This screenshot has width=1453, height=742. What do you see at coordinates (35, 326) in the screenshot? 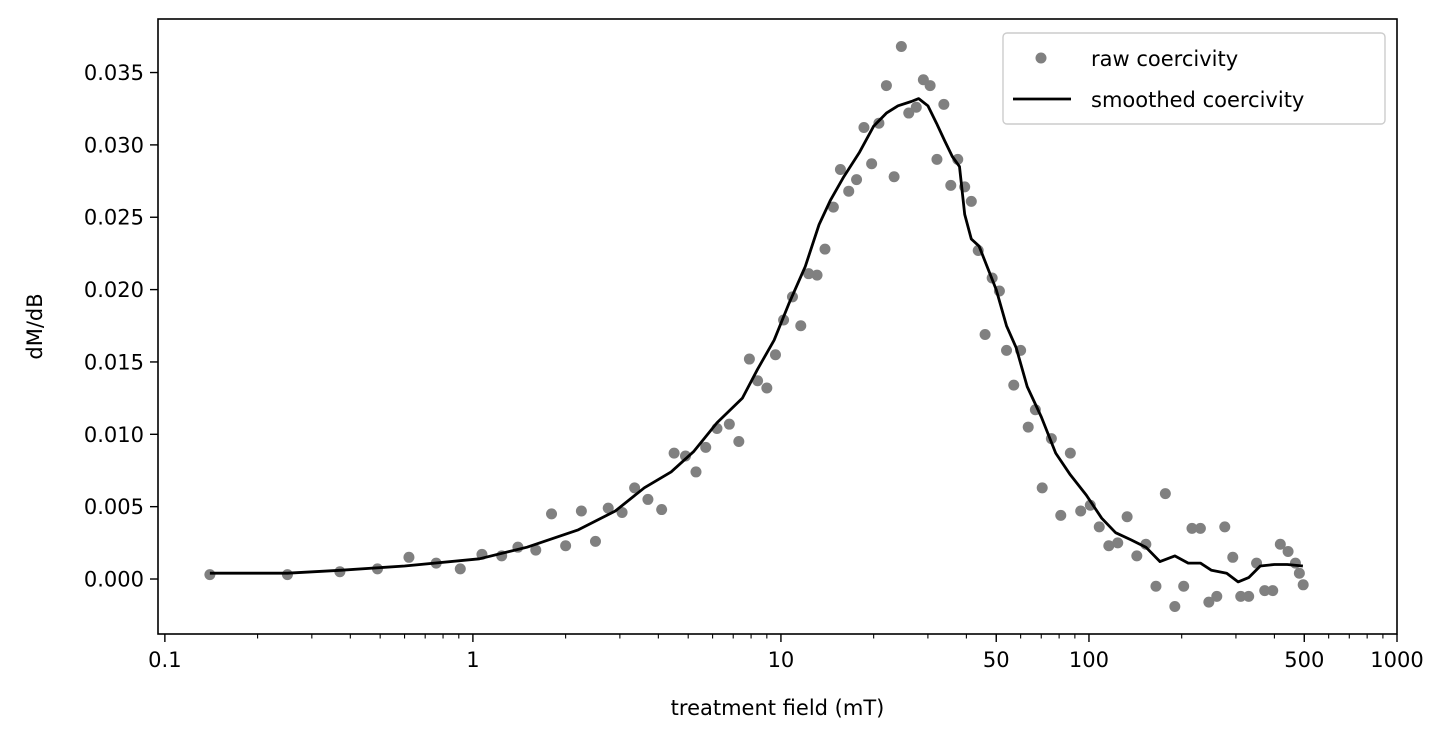
I see `y-axis-label: dM/dB` at bounding box center [35, 326].